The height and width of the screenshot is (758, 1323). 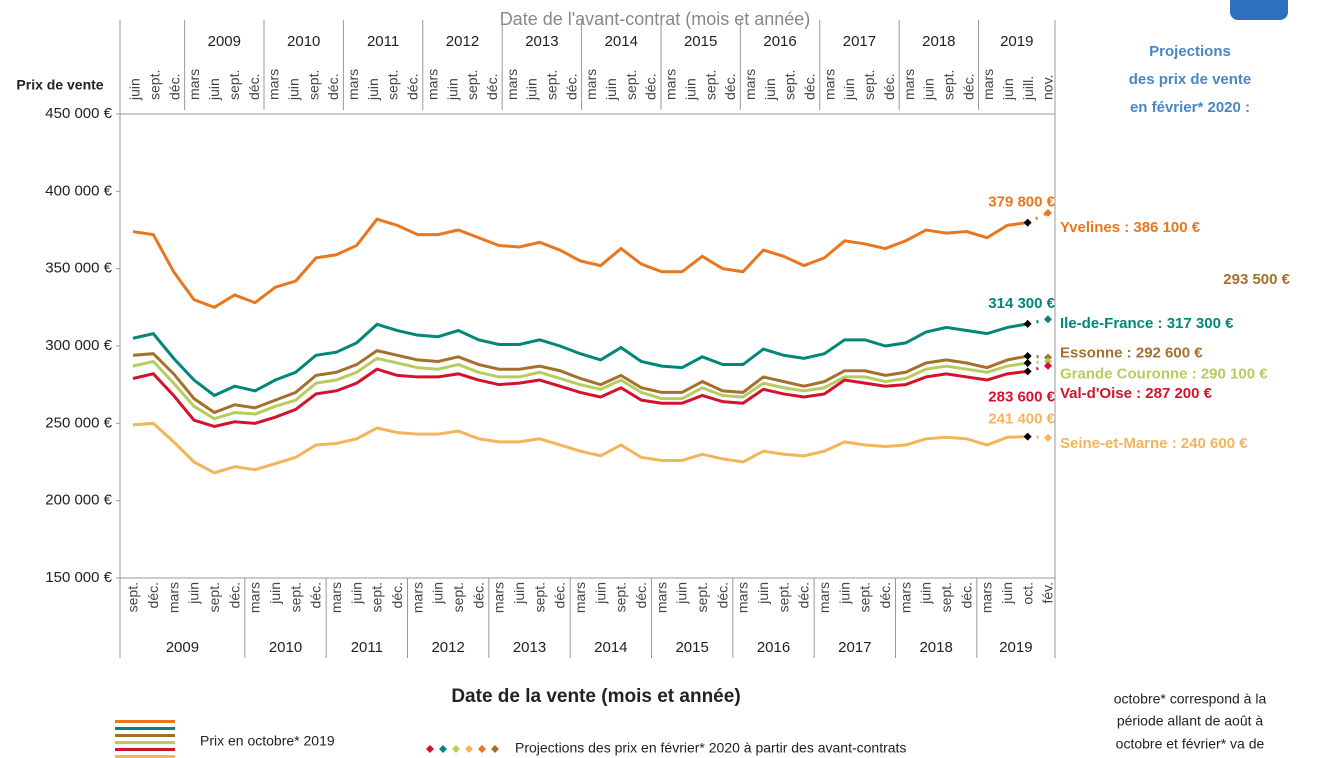 I want to click on y-tick-label: 350 000 €, so click(x=78, y=268).